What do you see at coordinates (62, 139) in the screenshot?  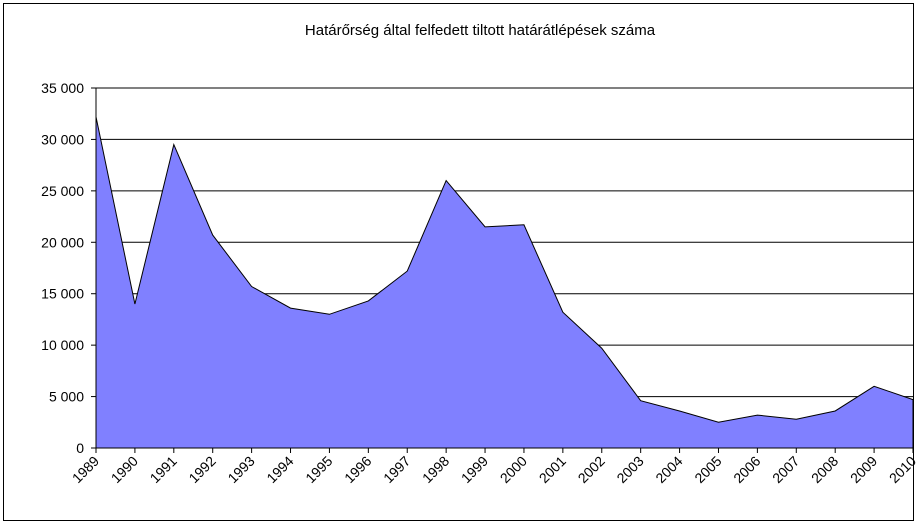 I see `y-tick-label: 30 000` at bounding box center [62, 139].